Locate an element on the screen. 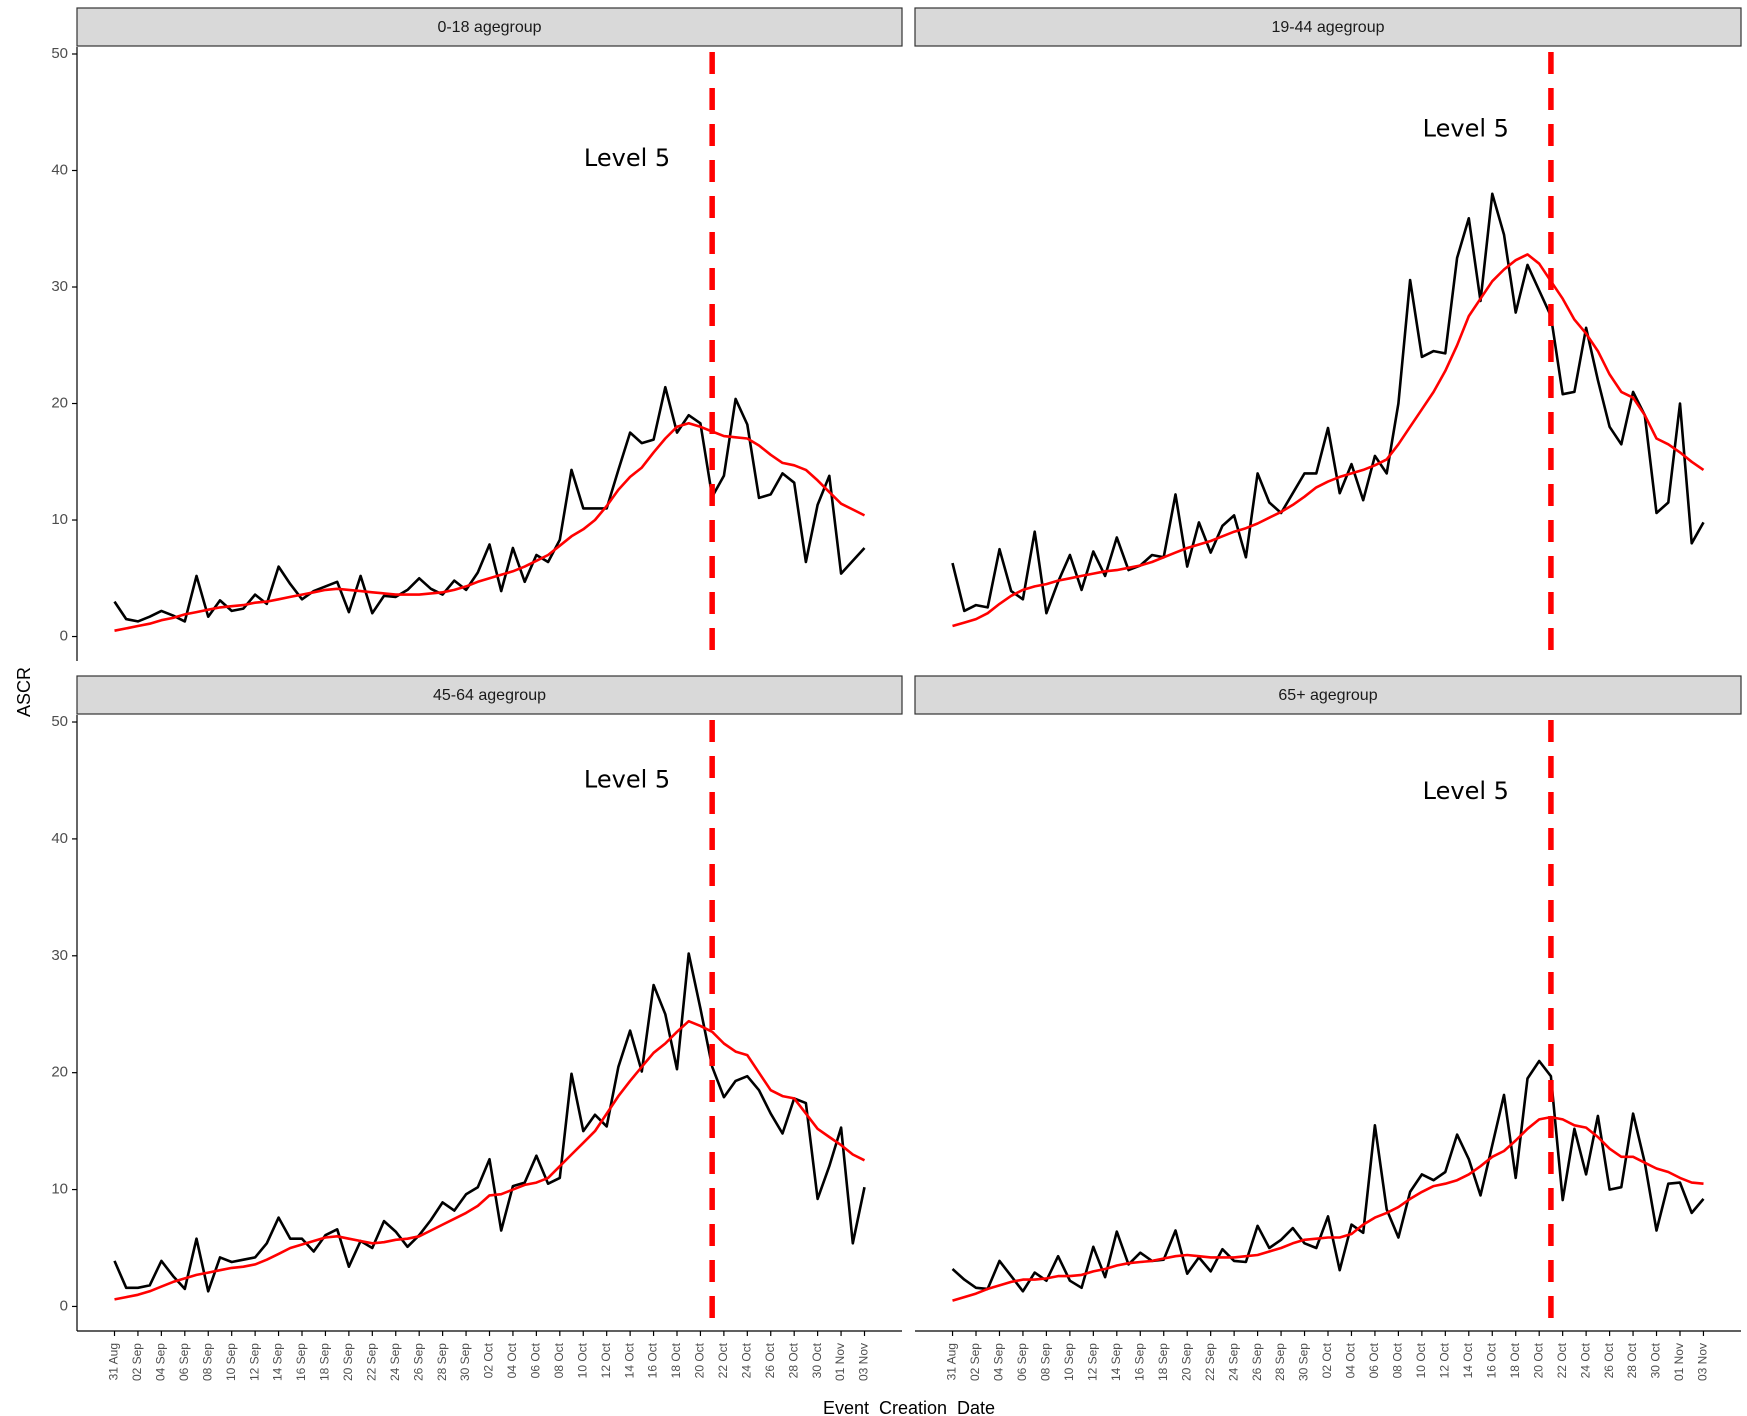  facet-title: 65+ agegroup is located at coordinates (1327, 695).